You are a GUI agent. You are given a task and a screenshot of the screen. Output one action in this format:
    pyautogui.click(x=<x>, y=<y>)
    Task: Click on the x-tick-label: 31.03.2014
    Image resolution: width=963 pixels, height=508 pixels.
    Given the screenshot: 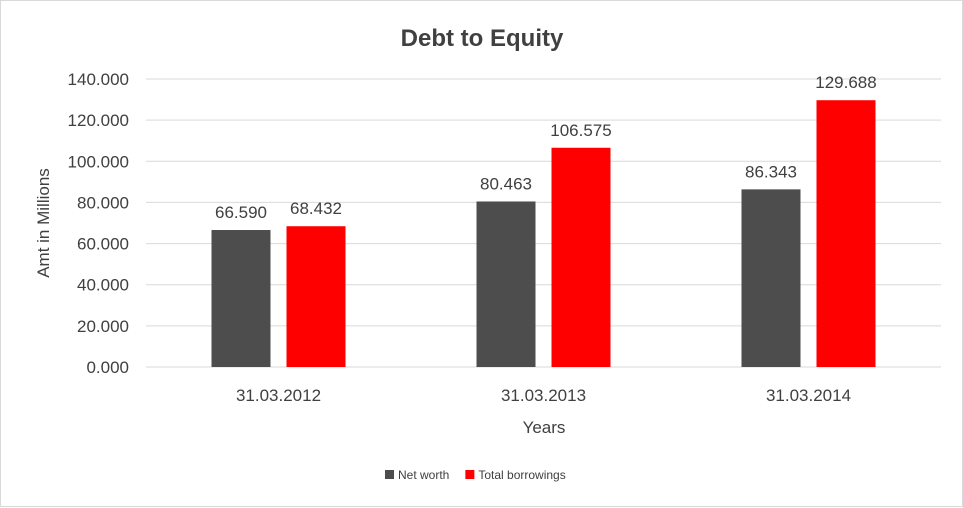 What is the action you would take?
    pyautogui.click(x=808, y=395)
    